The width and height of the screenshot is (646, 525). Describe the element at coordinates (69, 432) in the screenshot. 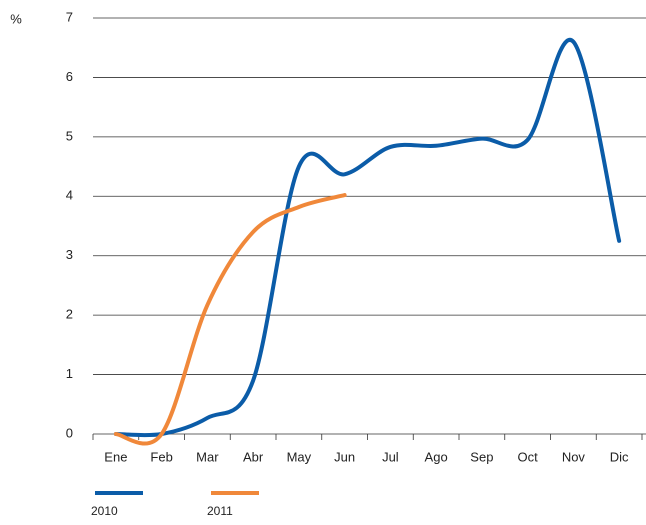

I see `y-tick-label: 0` at that location.